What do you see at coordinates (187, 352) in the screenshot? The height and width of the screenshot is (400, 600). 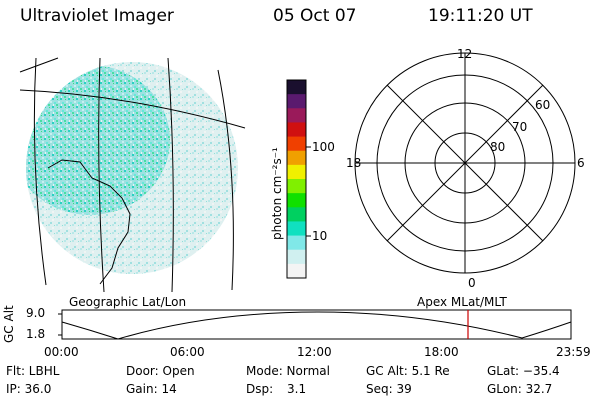 I see `altitude-xtick-label: 06:00` at bounding box center [187, 352].